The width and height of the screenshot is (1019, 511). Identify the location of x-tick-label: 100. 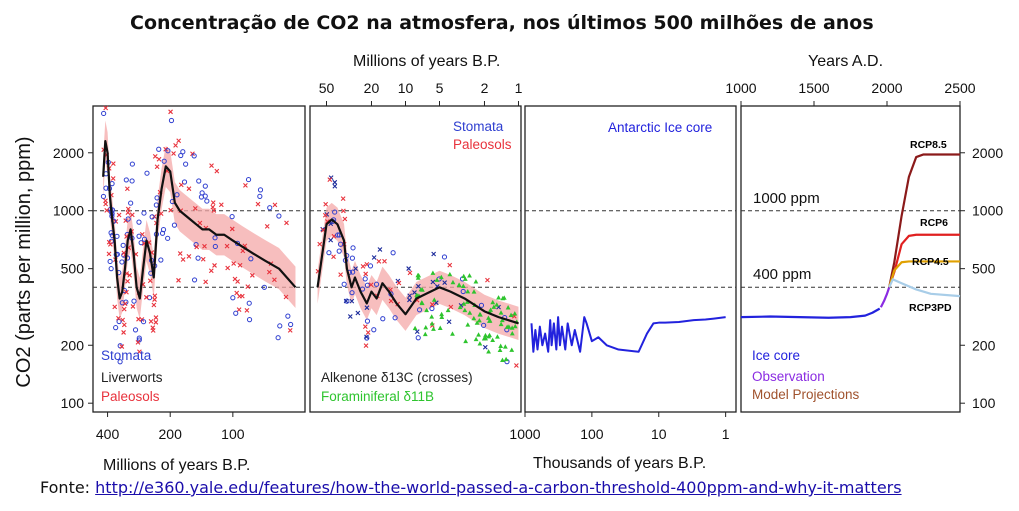
(233, 434).